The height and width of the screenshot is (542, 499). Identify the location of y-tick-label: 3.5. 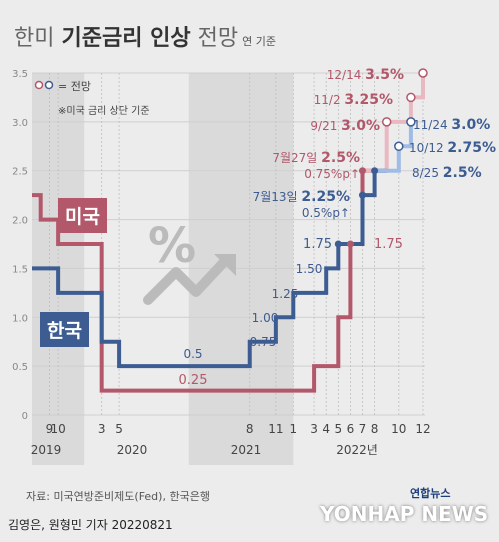
(20, 74).